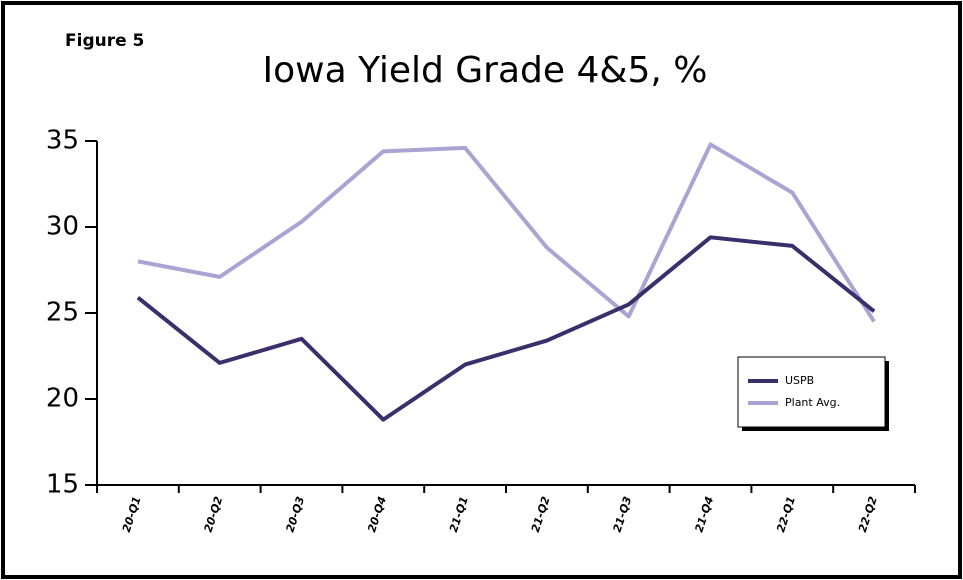  Describe the element at coordinates (62, 313) in the screenshot. I see `y-tick-label: 25` at that location.